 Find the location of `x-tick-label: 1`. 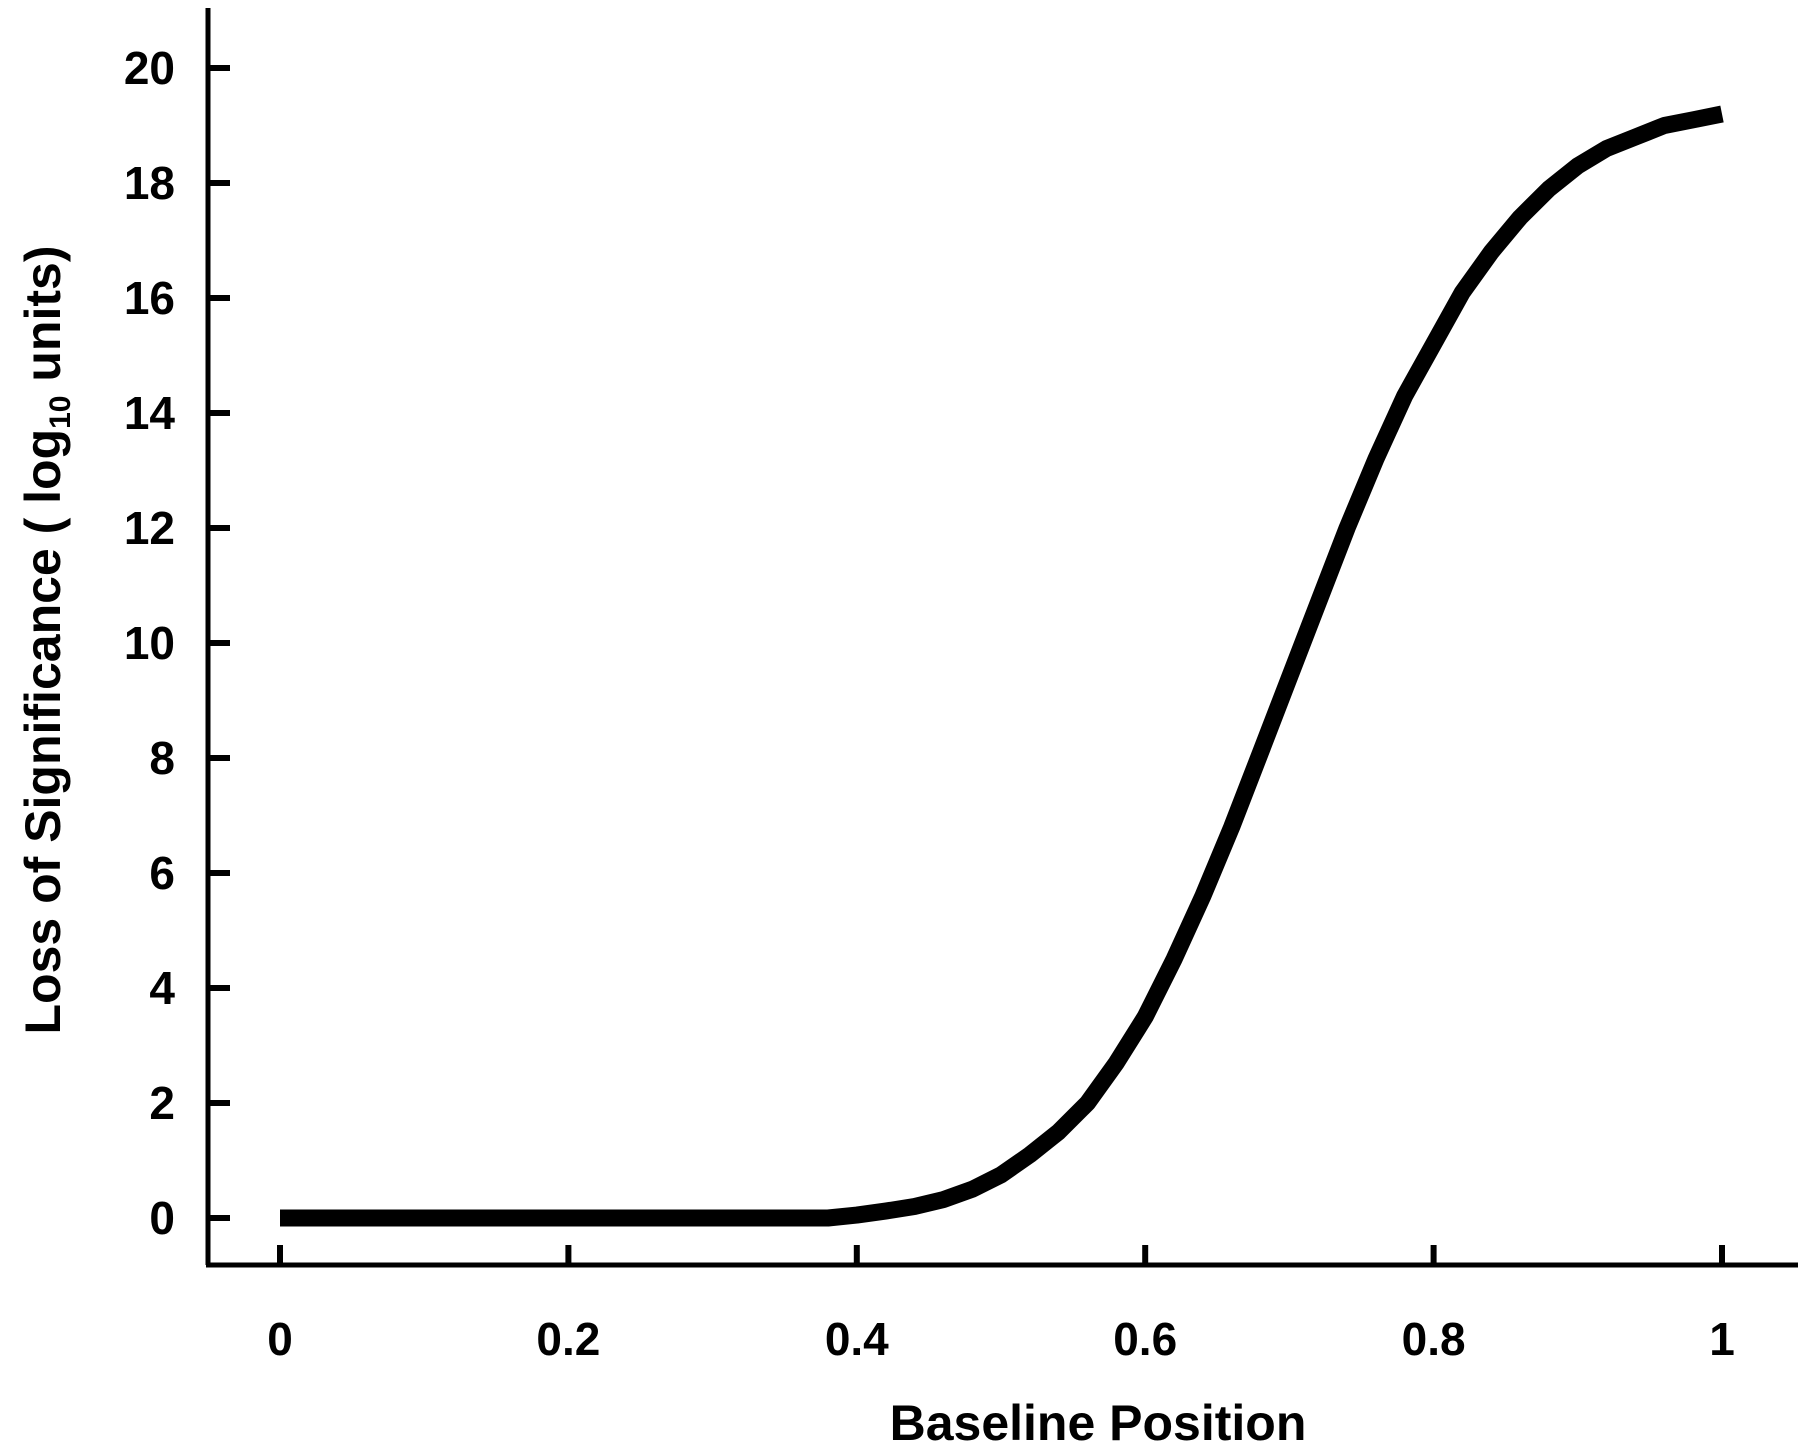

x-tick-label: 1 is located at coordinates (1722, 1339).